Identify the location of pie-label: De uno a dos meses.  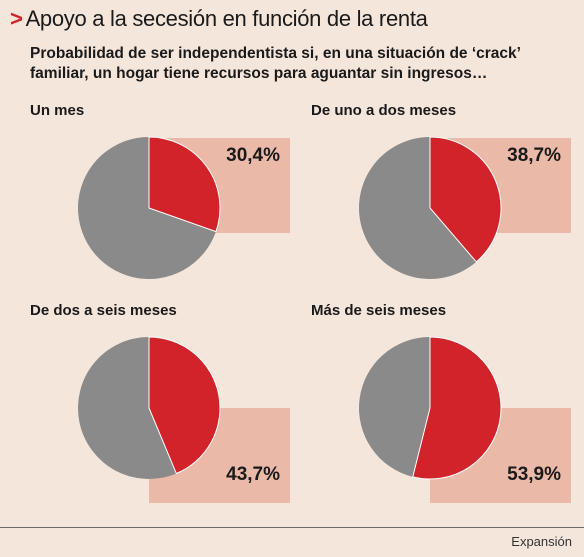
(384, 110).